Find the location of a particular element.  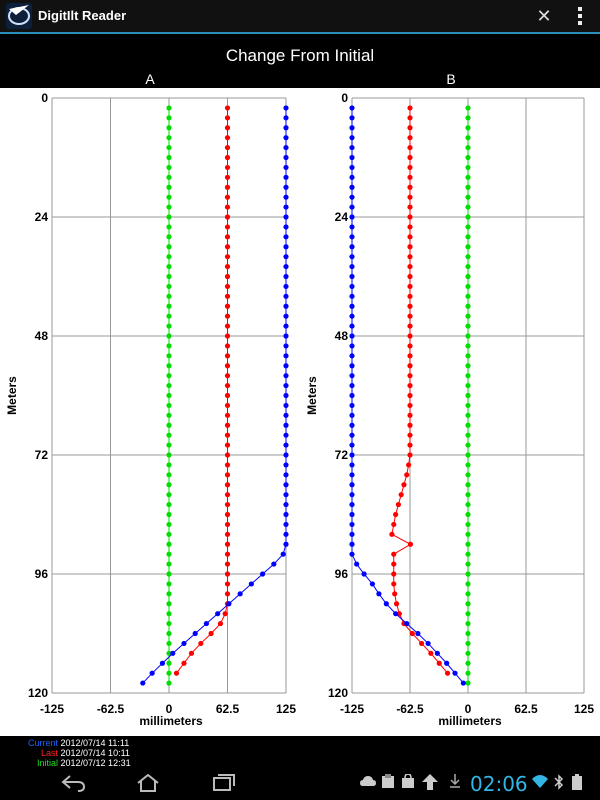

y-tick-label: 72 is located at coordinates (342, 455).